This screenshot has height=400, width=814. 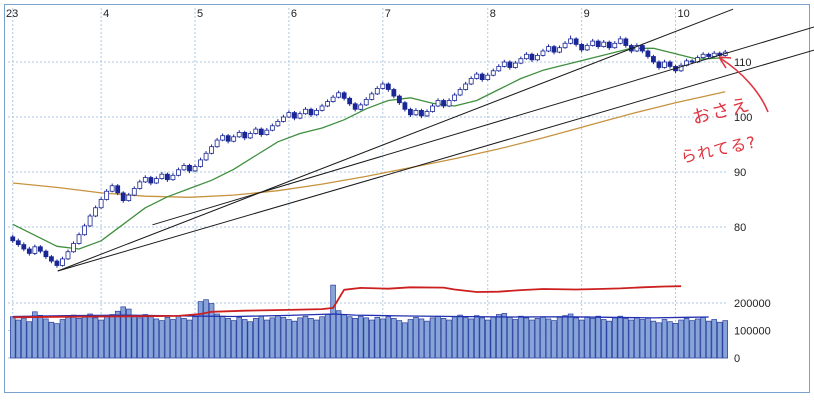 What do you see at coordinates (752, 304) in the screenshot?
I see `volume-axis-label: 200000` at bounding box center [752, 304].